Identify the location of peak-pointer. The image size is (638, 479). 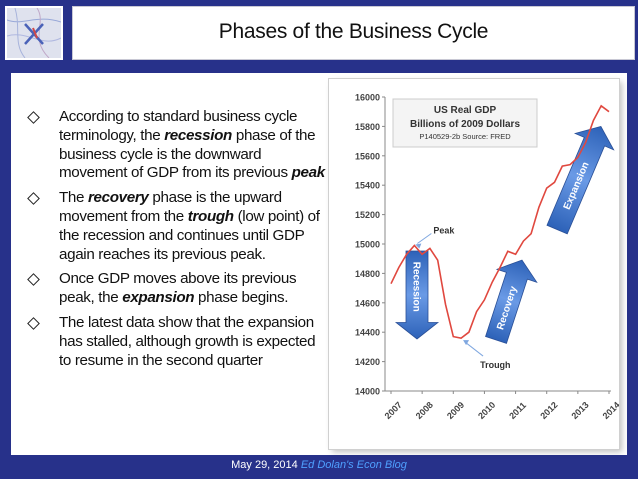
(424, 238).